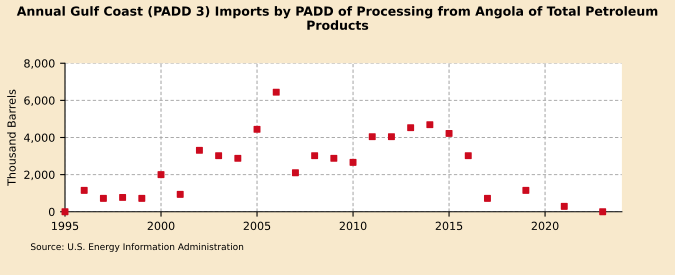 This screenshot has width=675, height=275. What do you see at coordinates (449, 226) in the screenshot?
I see `x-tick-label: 2015` at bounding box center [449, 226].